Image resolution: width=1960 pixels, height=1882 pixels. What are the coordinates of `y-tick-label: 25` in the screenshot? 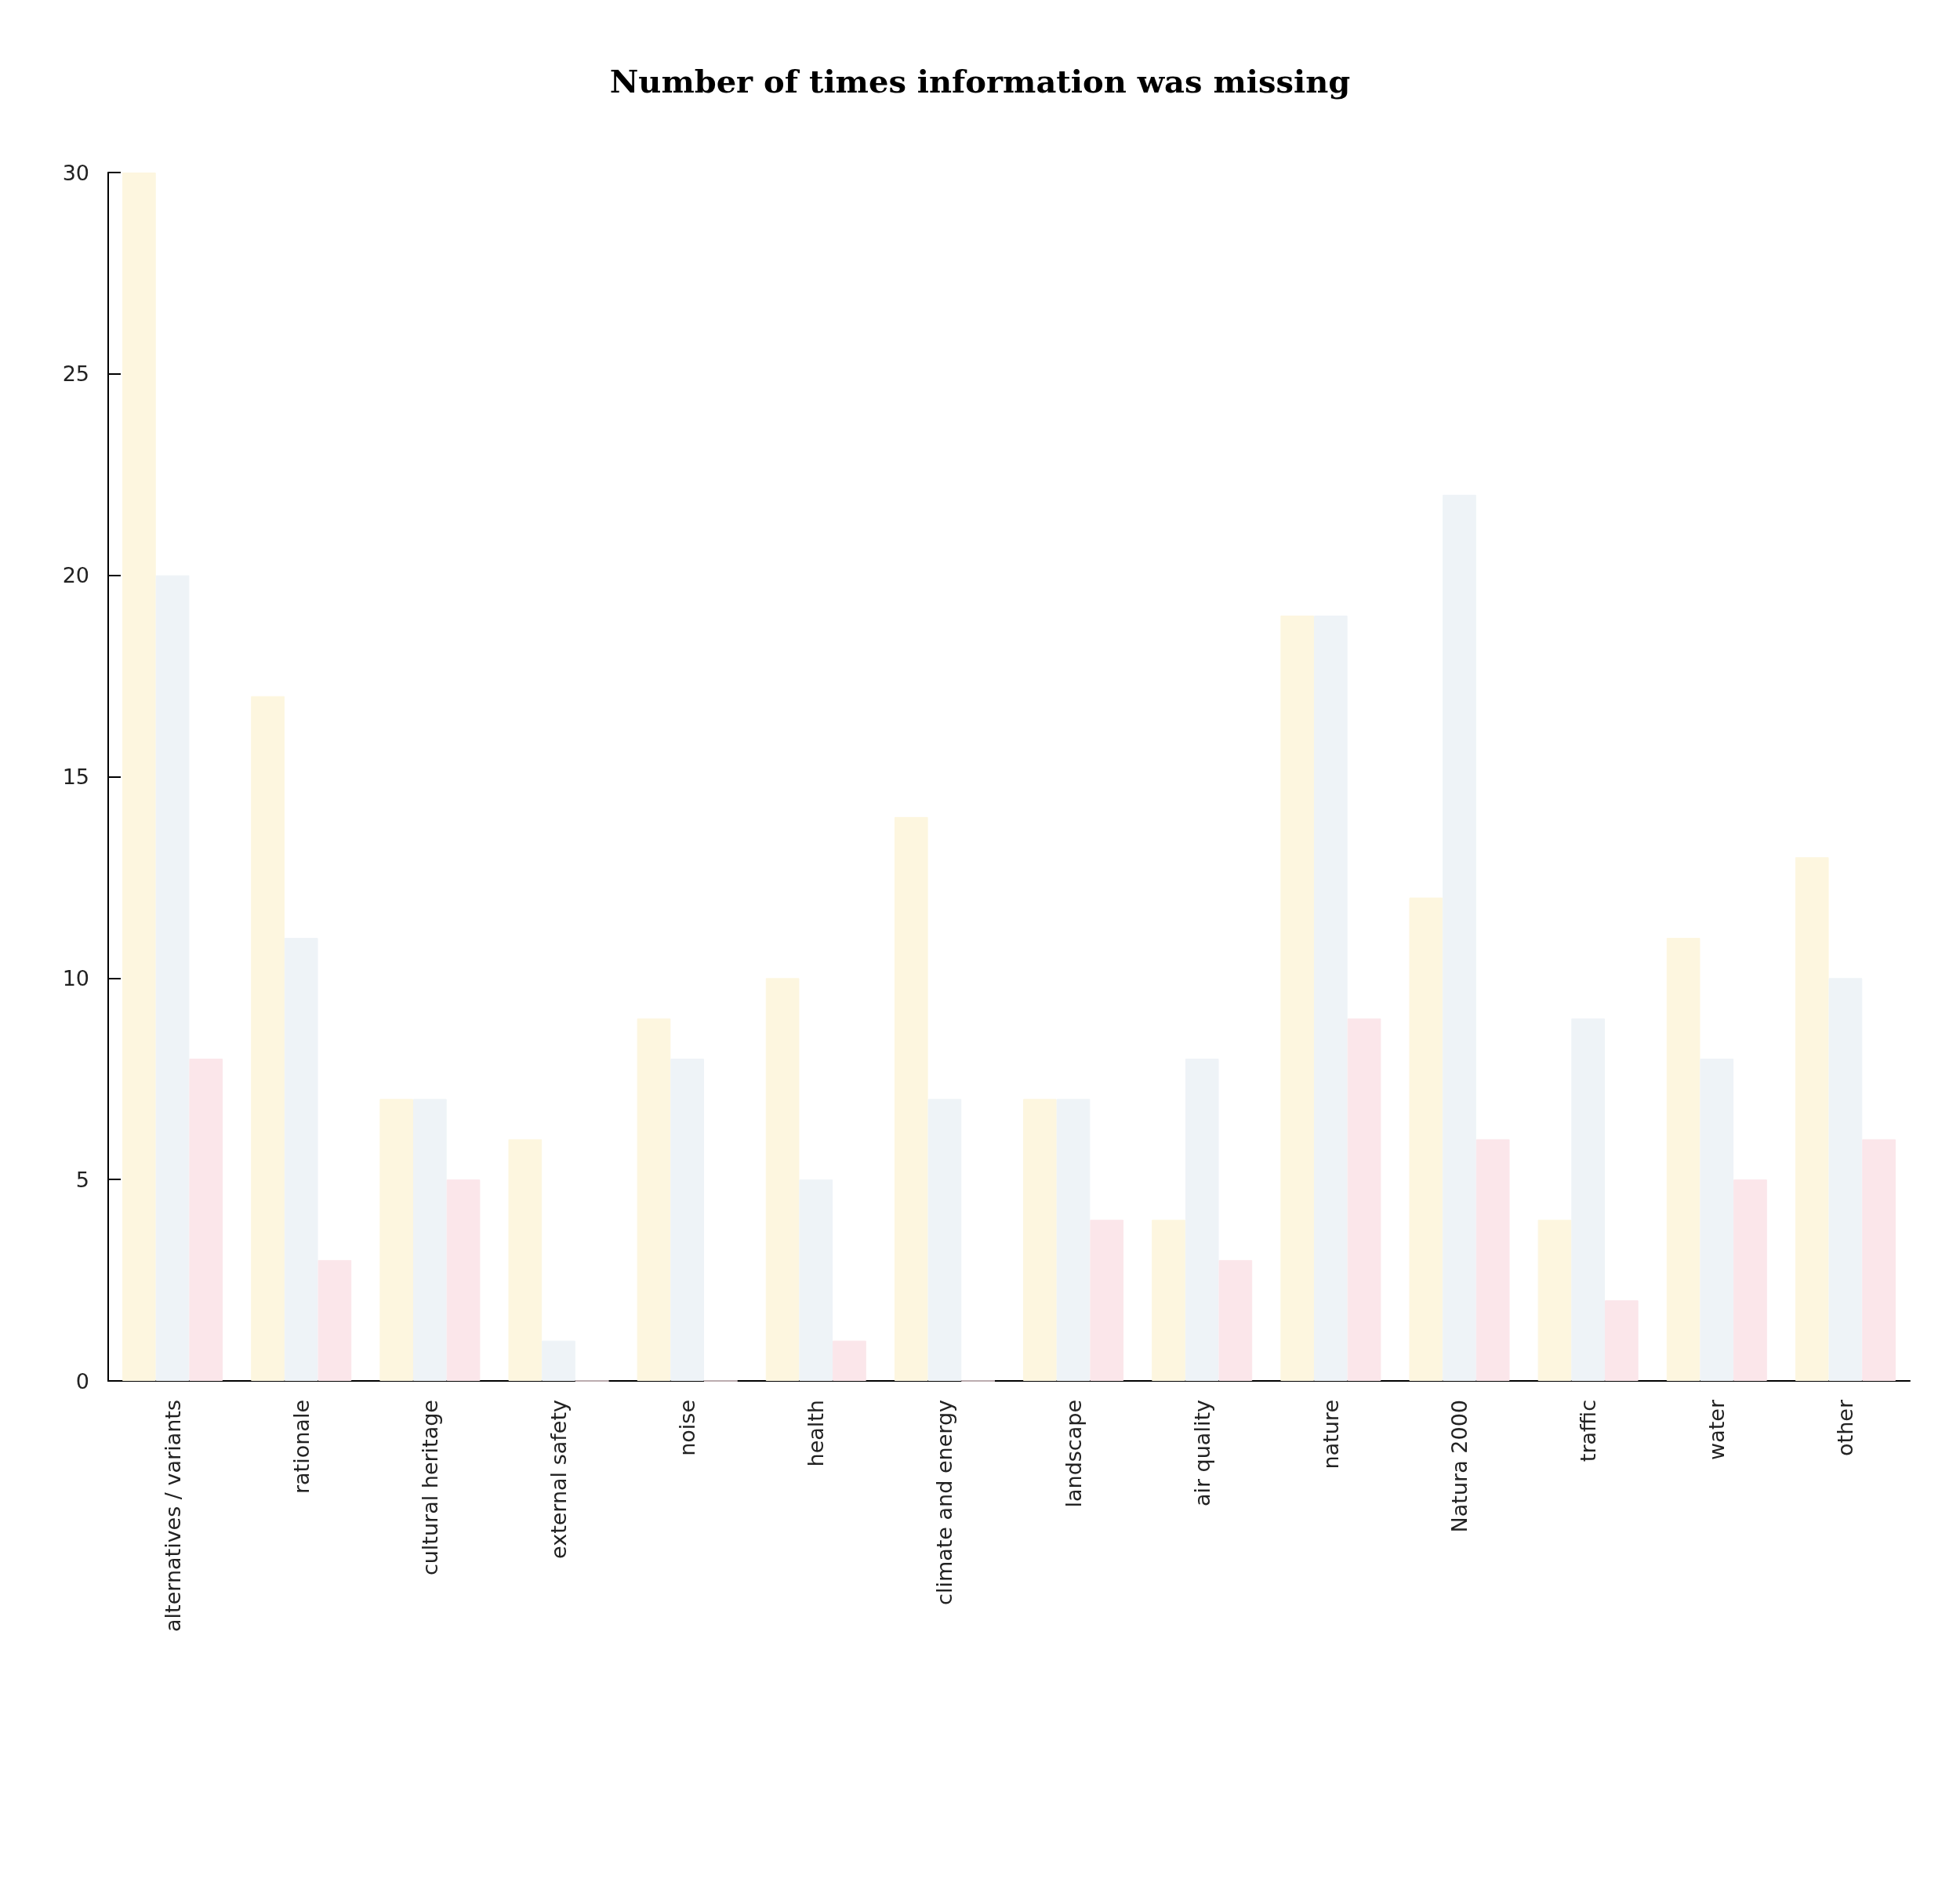 It's located at (75, 374).